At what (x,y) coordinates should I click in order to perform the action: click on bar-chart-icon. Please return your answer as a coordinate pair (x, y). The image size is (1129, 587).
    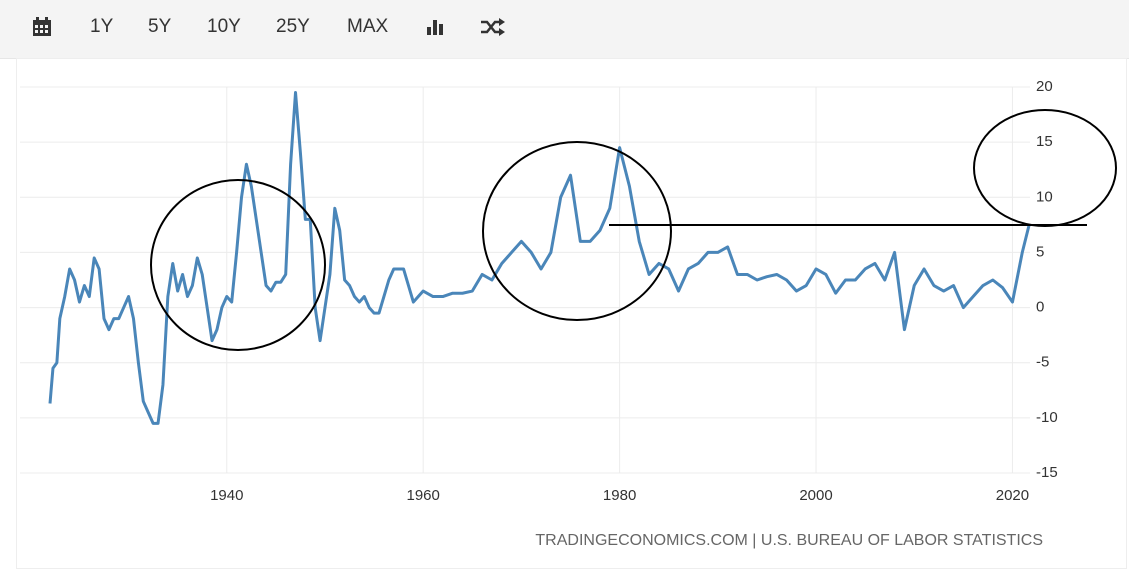
    Looking at the image, I should click on (436, 27).